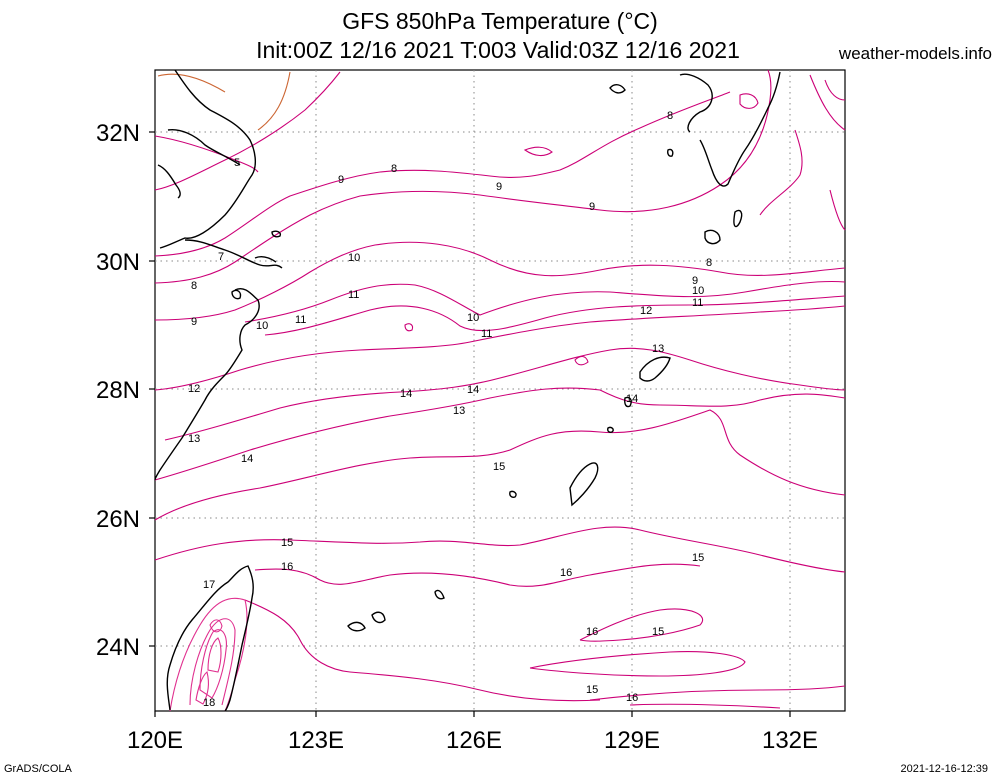 Image resolution: width=1000 pixels, height=779 pixels. What do you see at coordinates (237, 163) in the screenshot?
I see `contour-label: 5` at bounding box center [237, 163].